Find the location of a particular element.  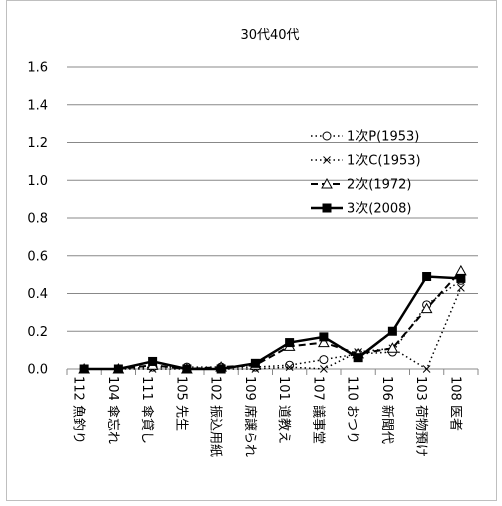

y-tick-label: 1.2 is located at coordinates (37, 143).